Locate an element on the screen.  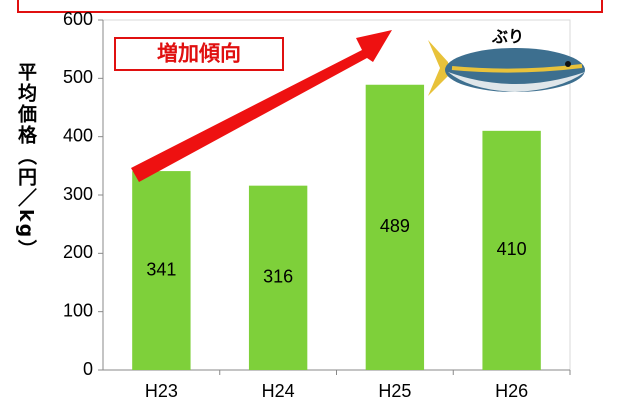
x-tick-label: H25 is located at coordinates (394, 391).